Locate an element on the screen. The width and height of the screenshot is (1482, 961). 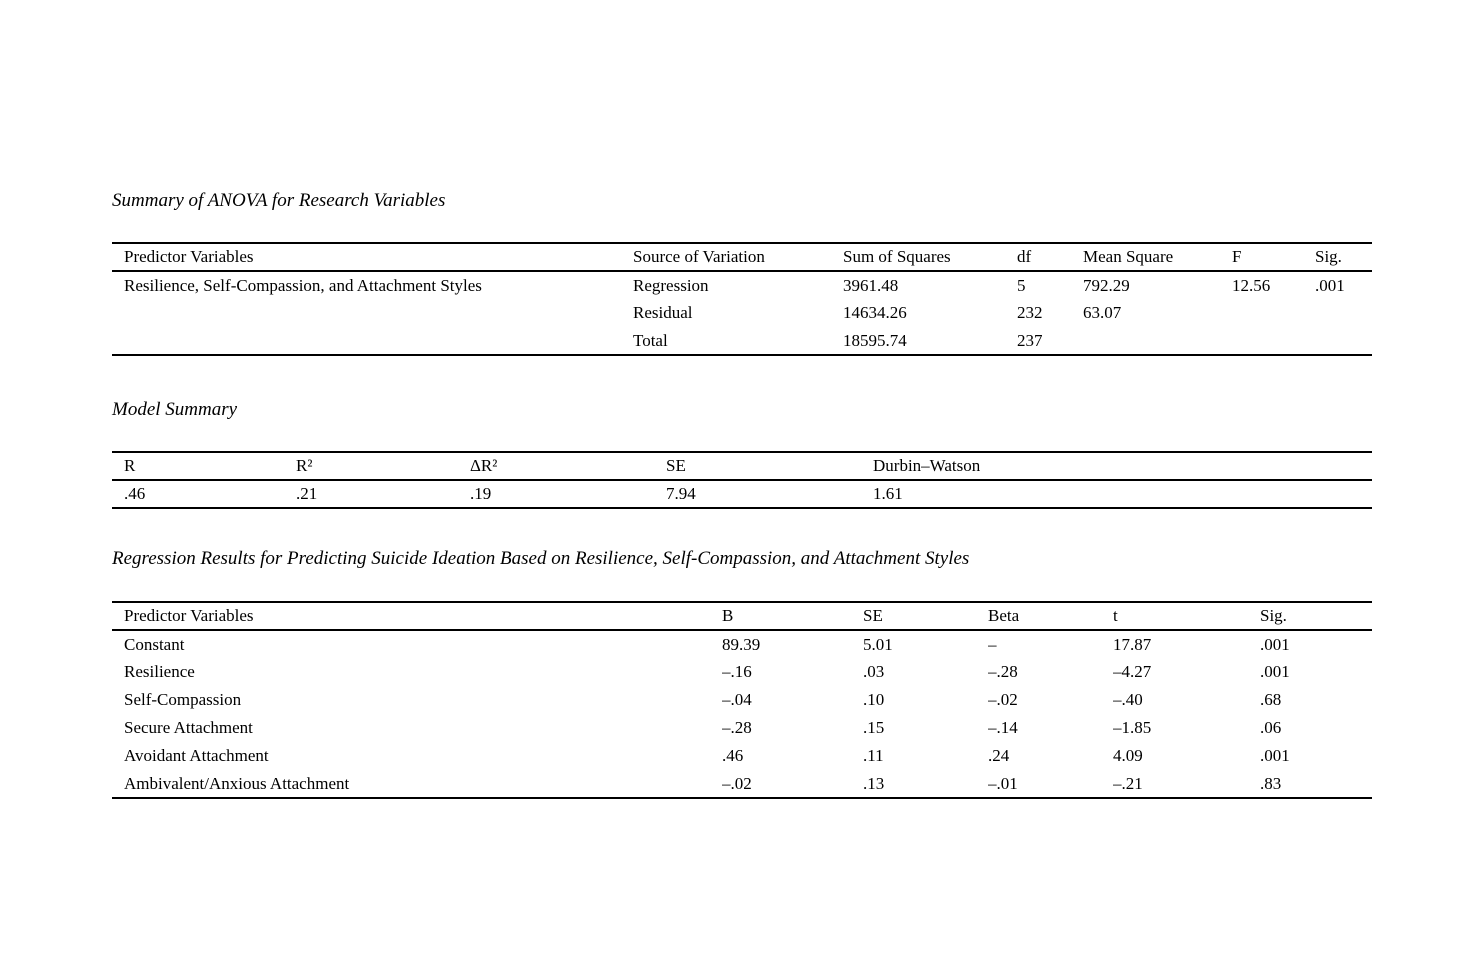
table-cell: 63.07 is located at coordinates (1102, 312).